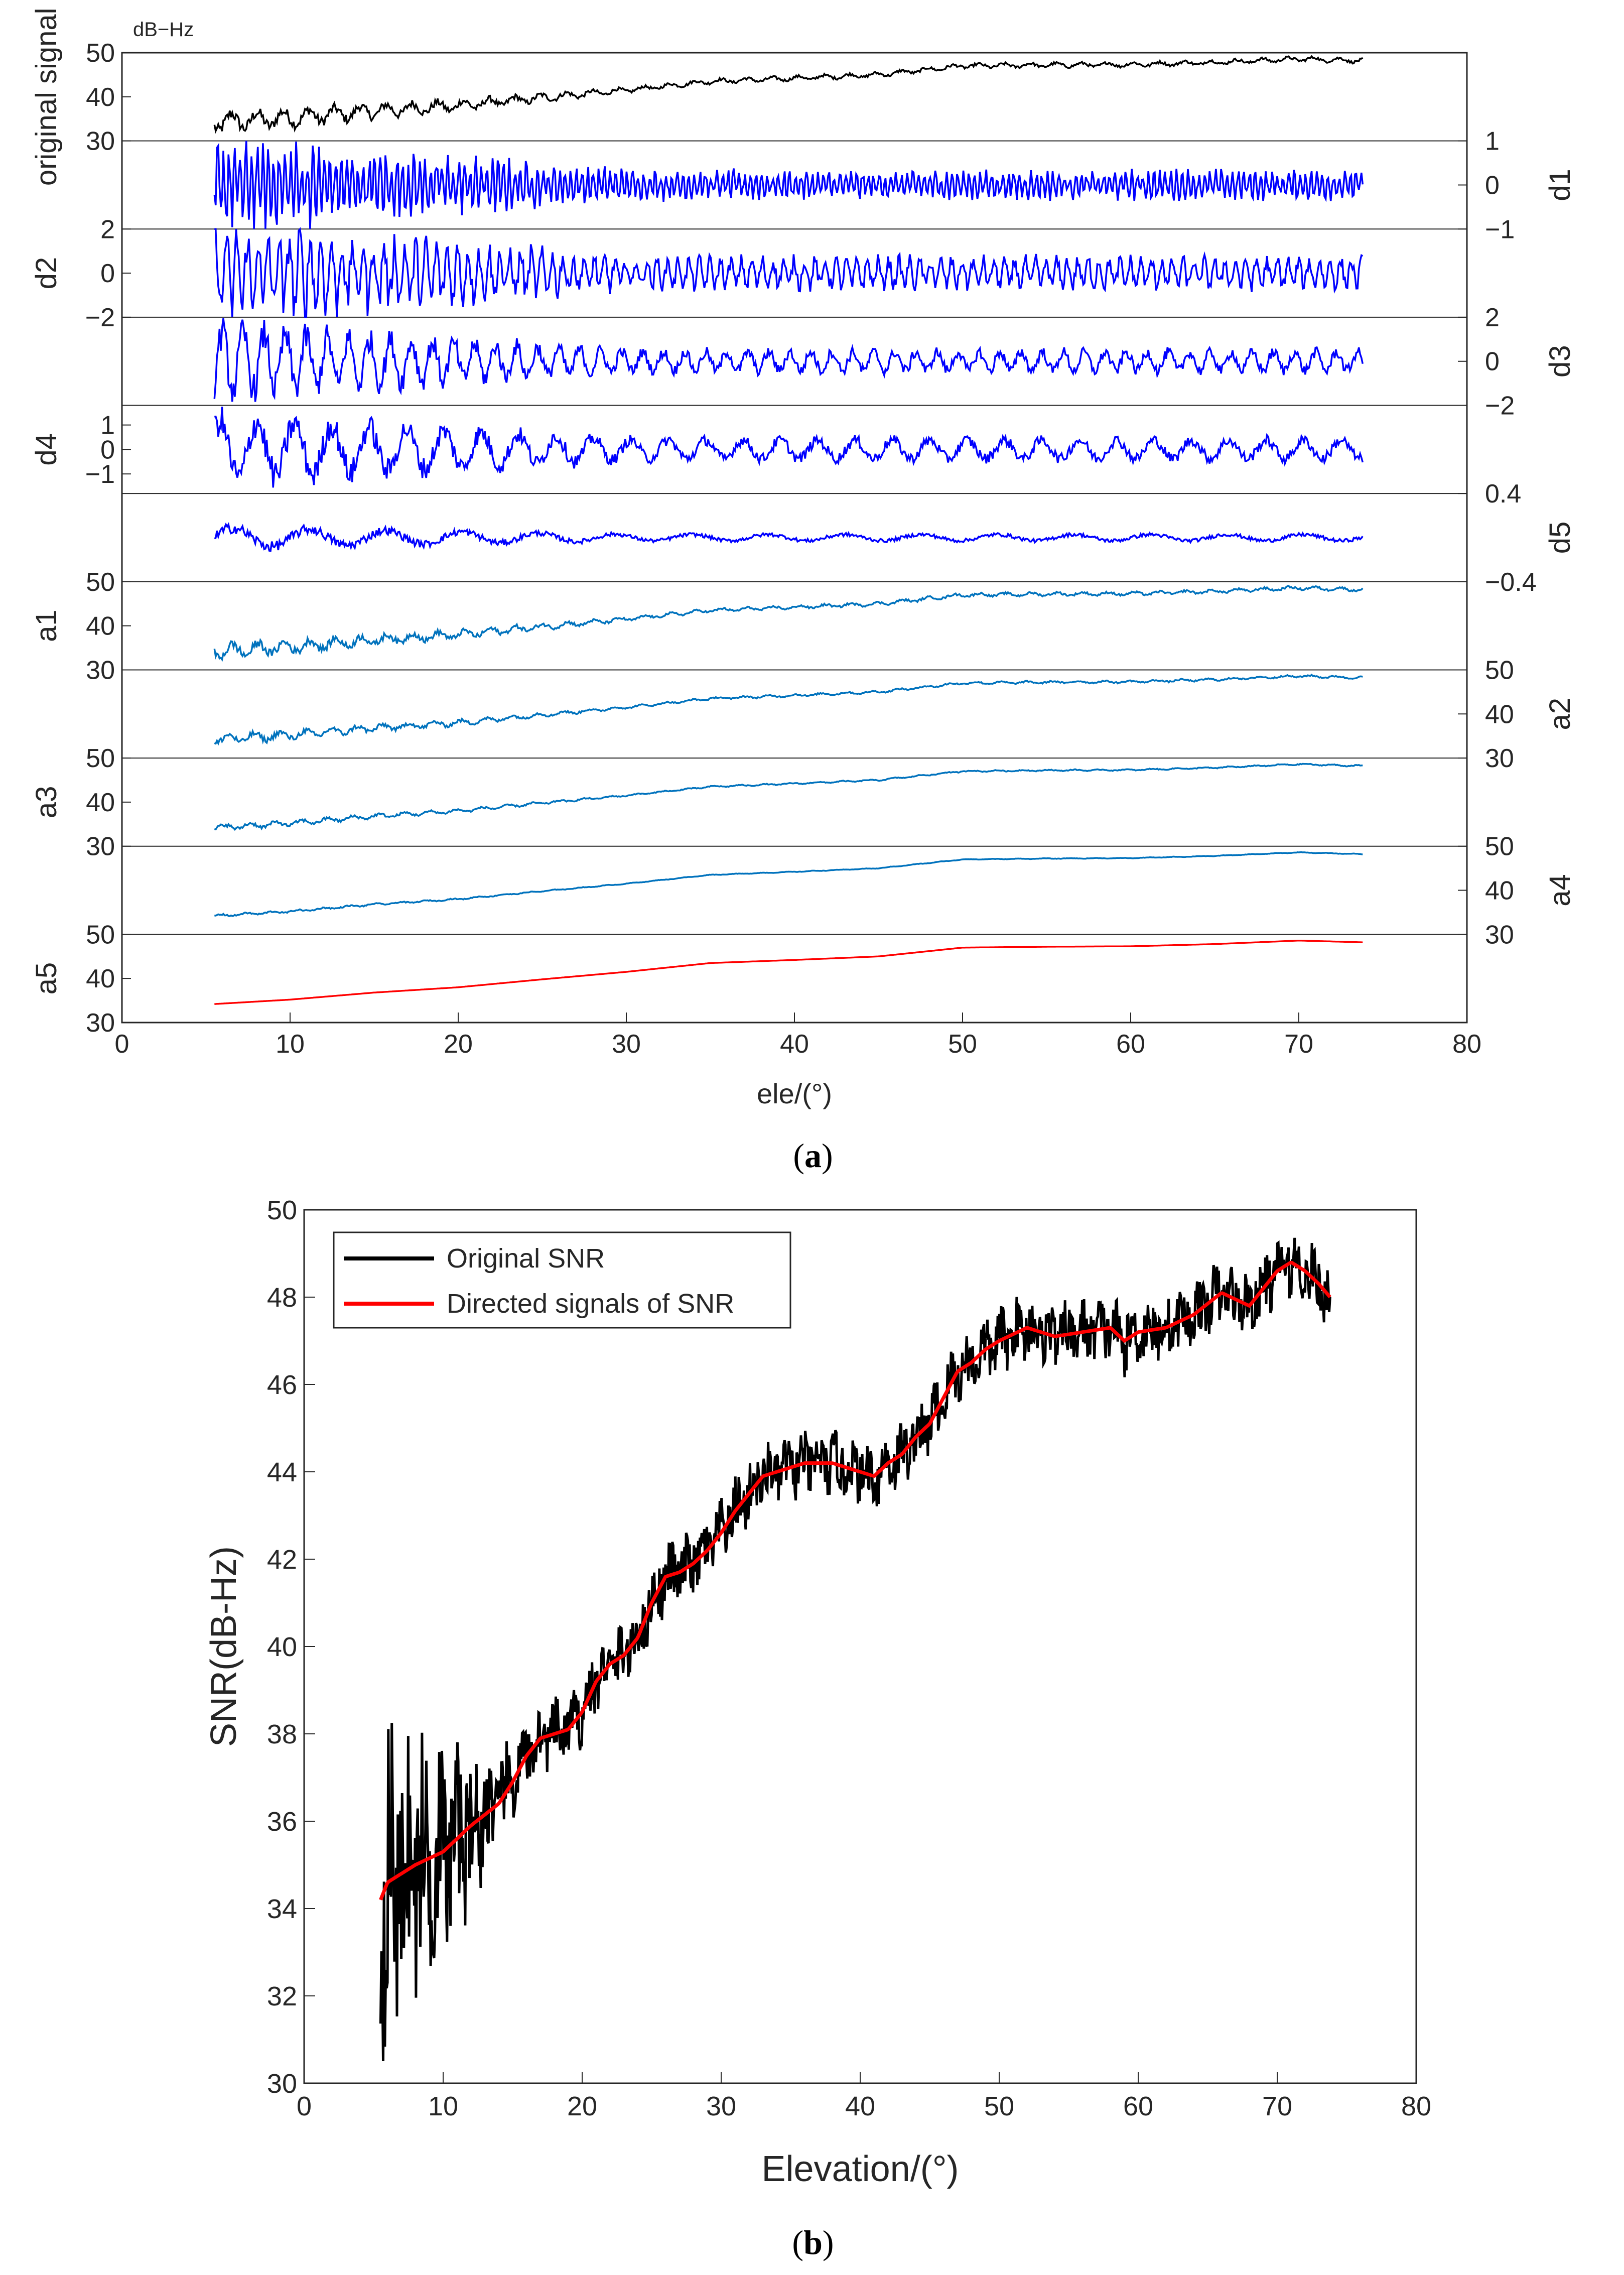 This screenshot has height=2275, width=1624. Describe the element at coordinates (788, 709) in the screenshot. I see `panel-a-series-a2` at that location.